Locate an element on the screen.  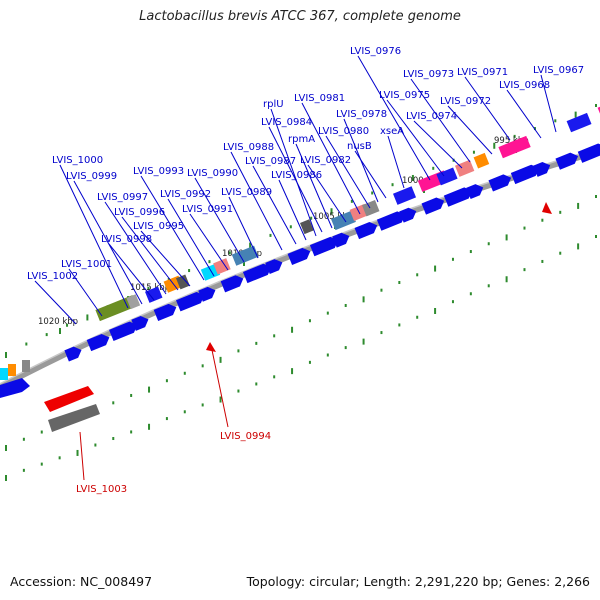
gene-label: LVIS_1000 is located at coordinates (77, 160).